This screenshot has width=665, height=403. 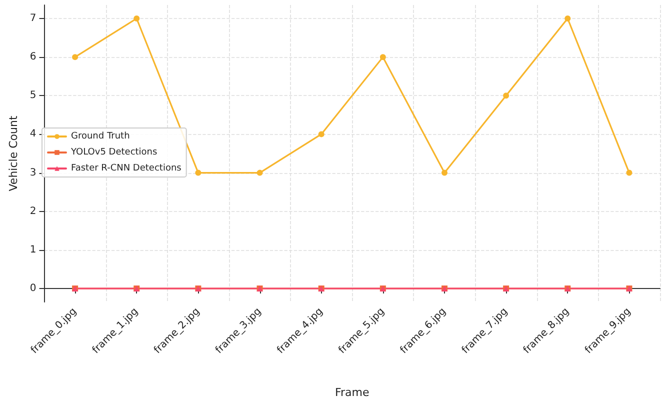 What do you see at coordinates (33, 211) in the screenshot?
I see `y-tick-label: 2` at bounding box center [33, 211].